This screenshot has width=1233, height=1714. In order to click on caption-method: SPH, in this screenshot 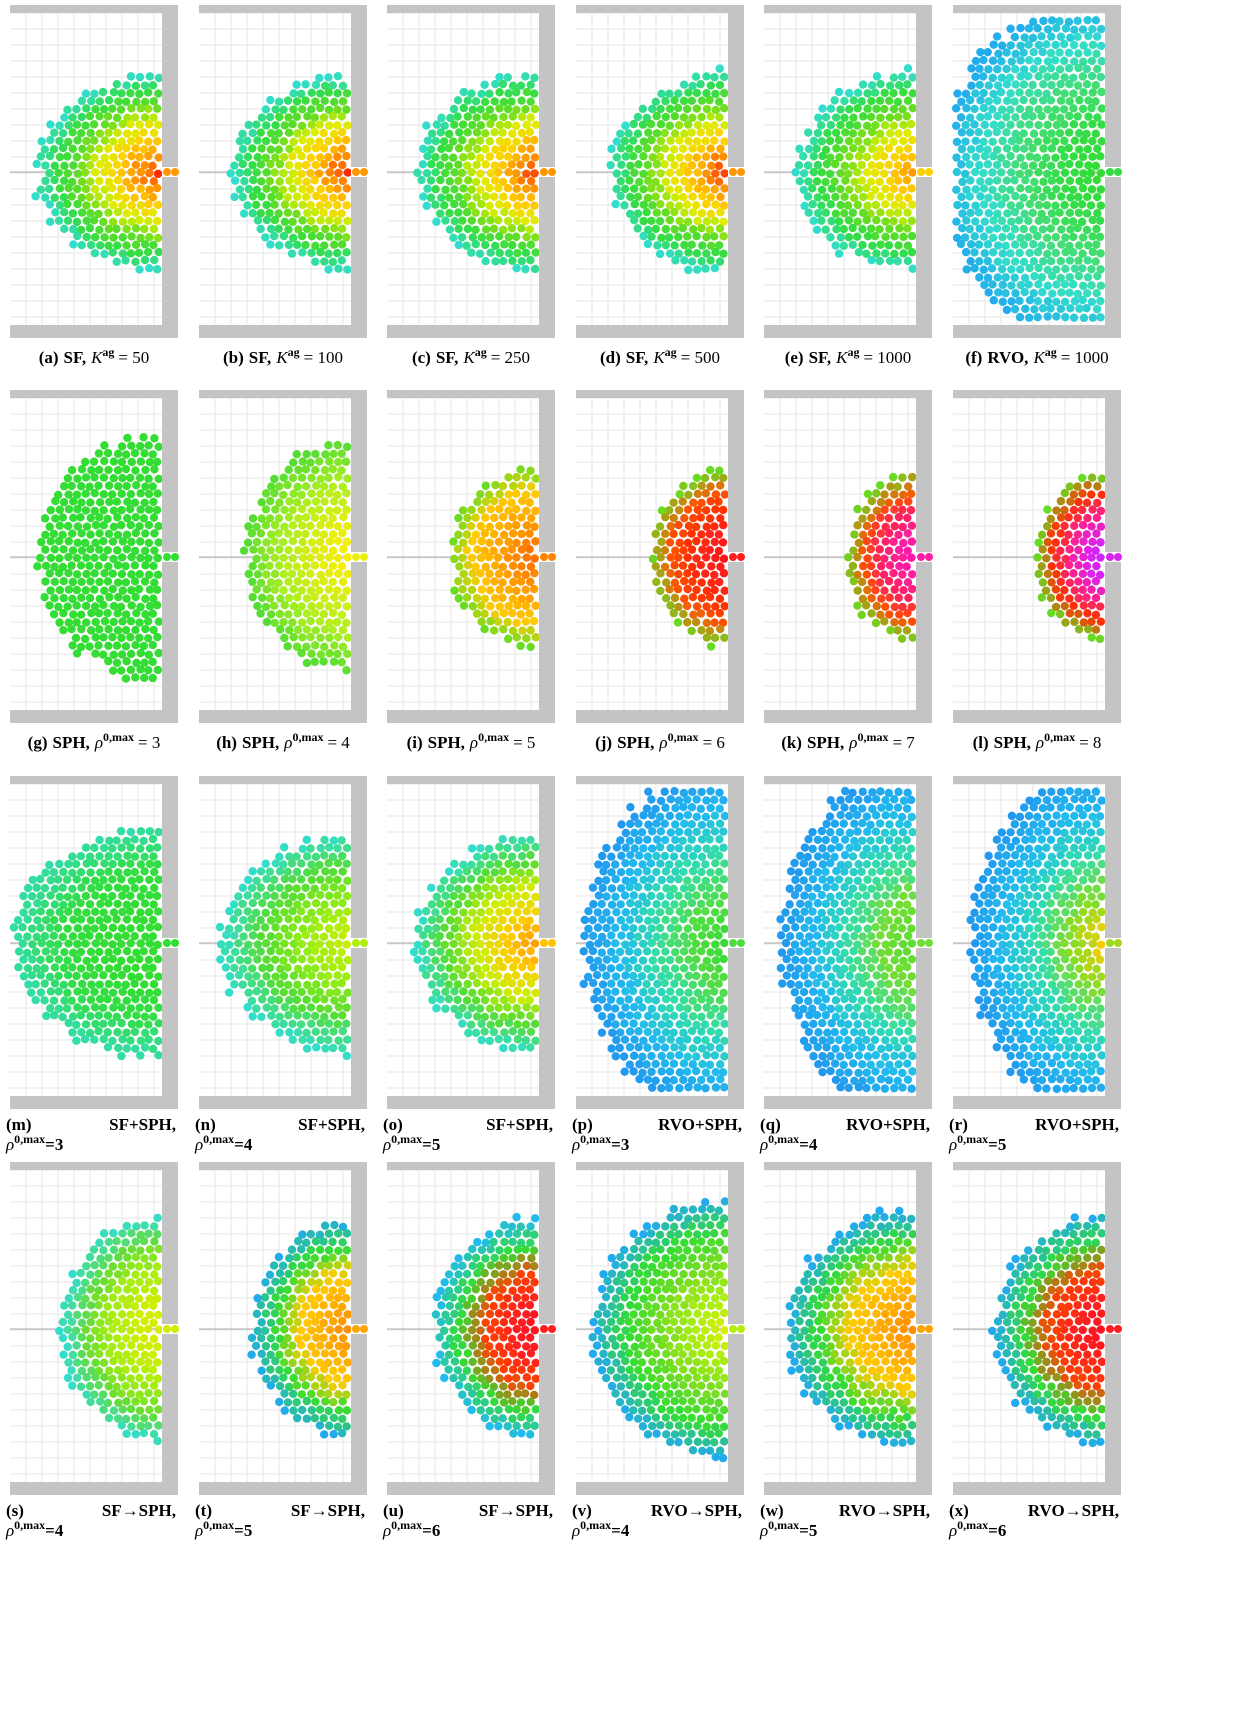, I will do `click(260, 742)`.